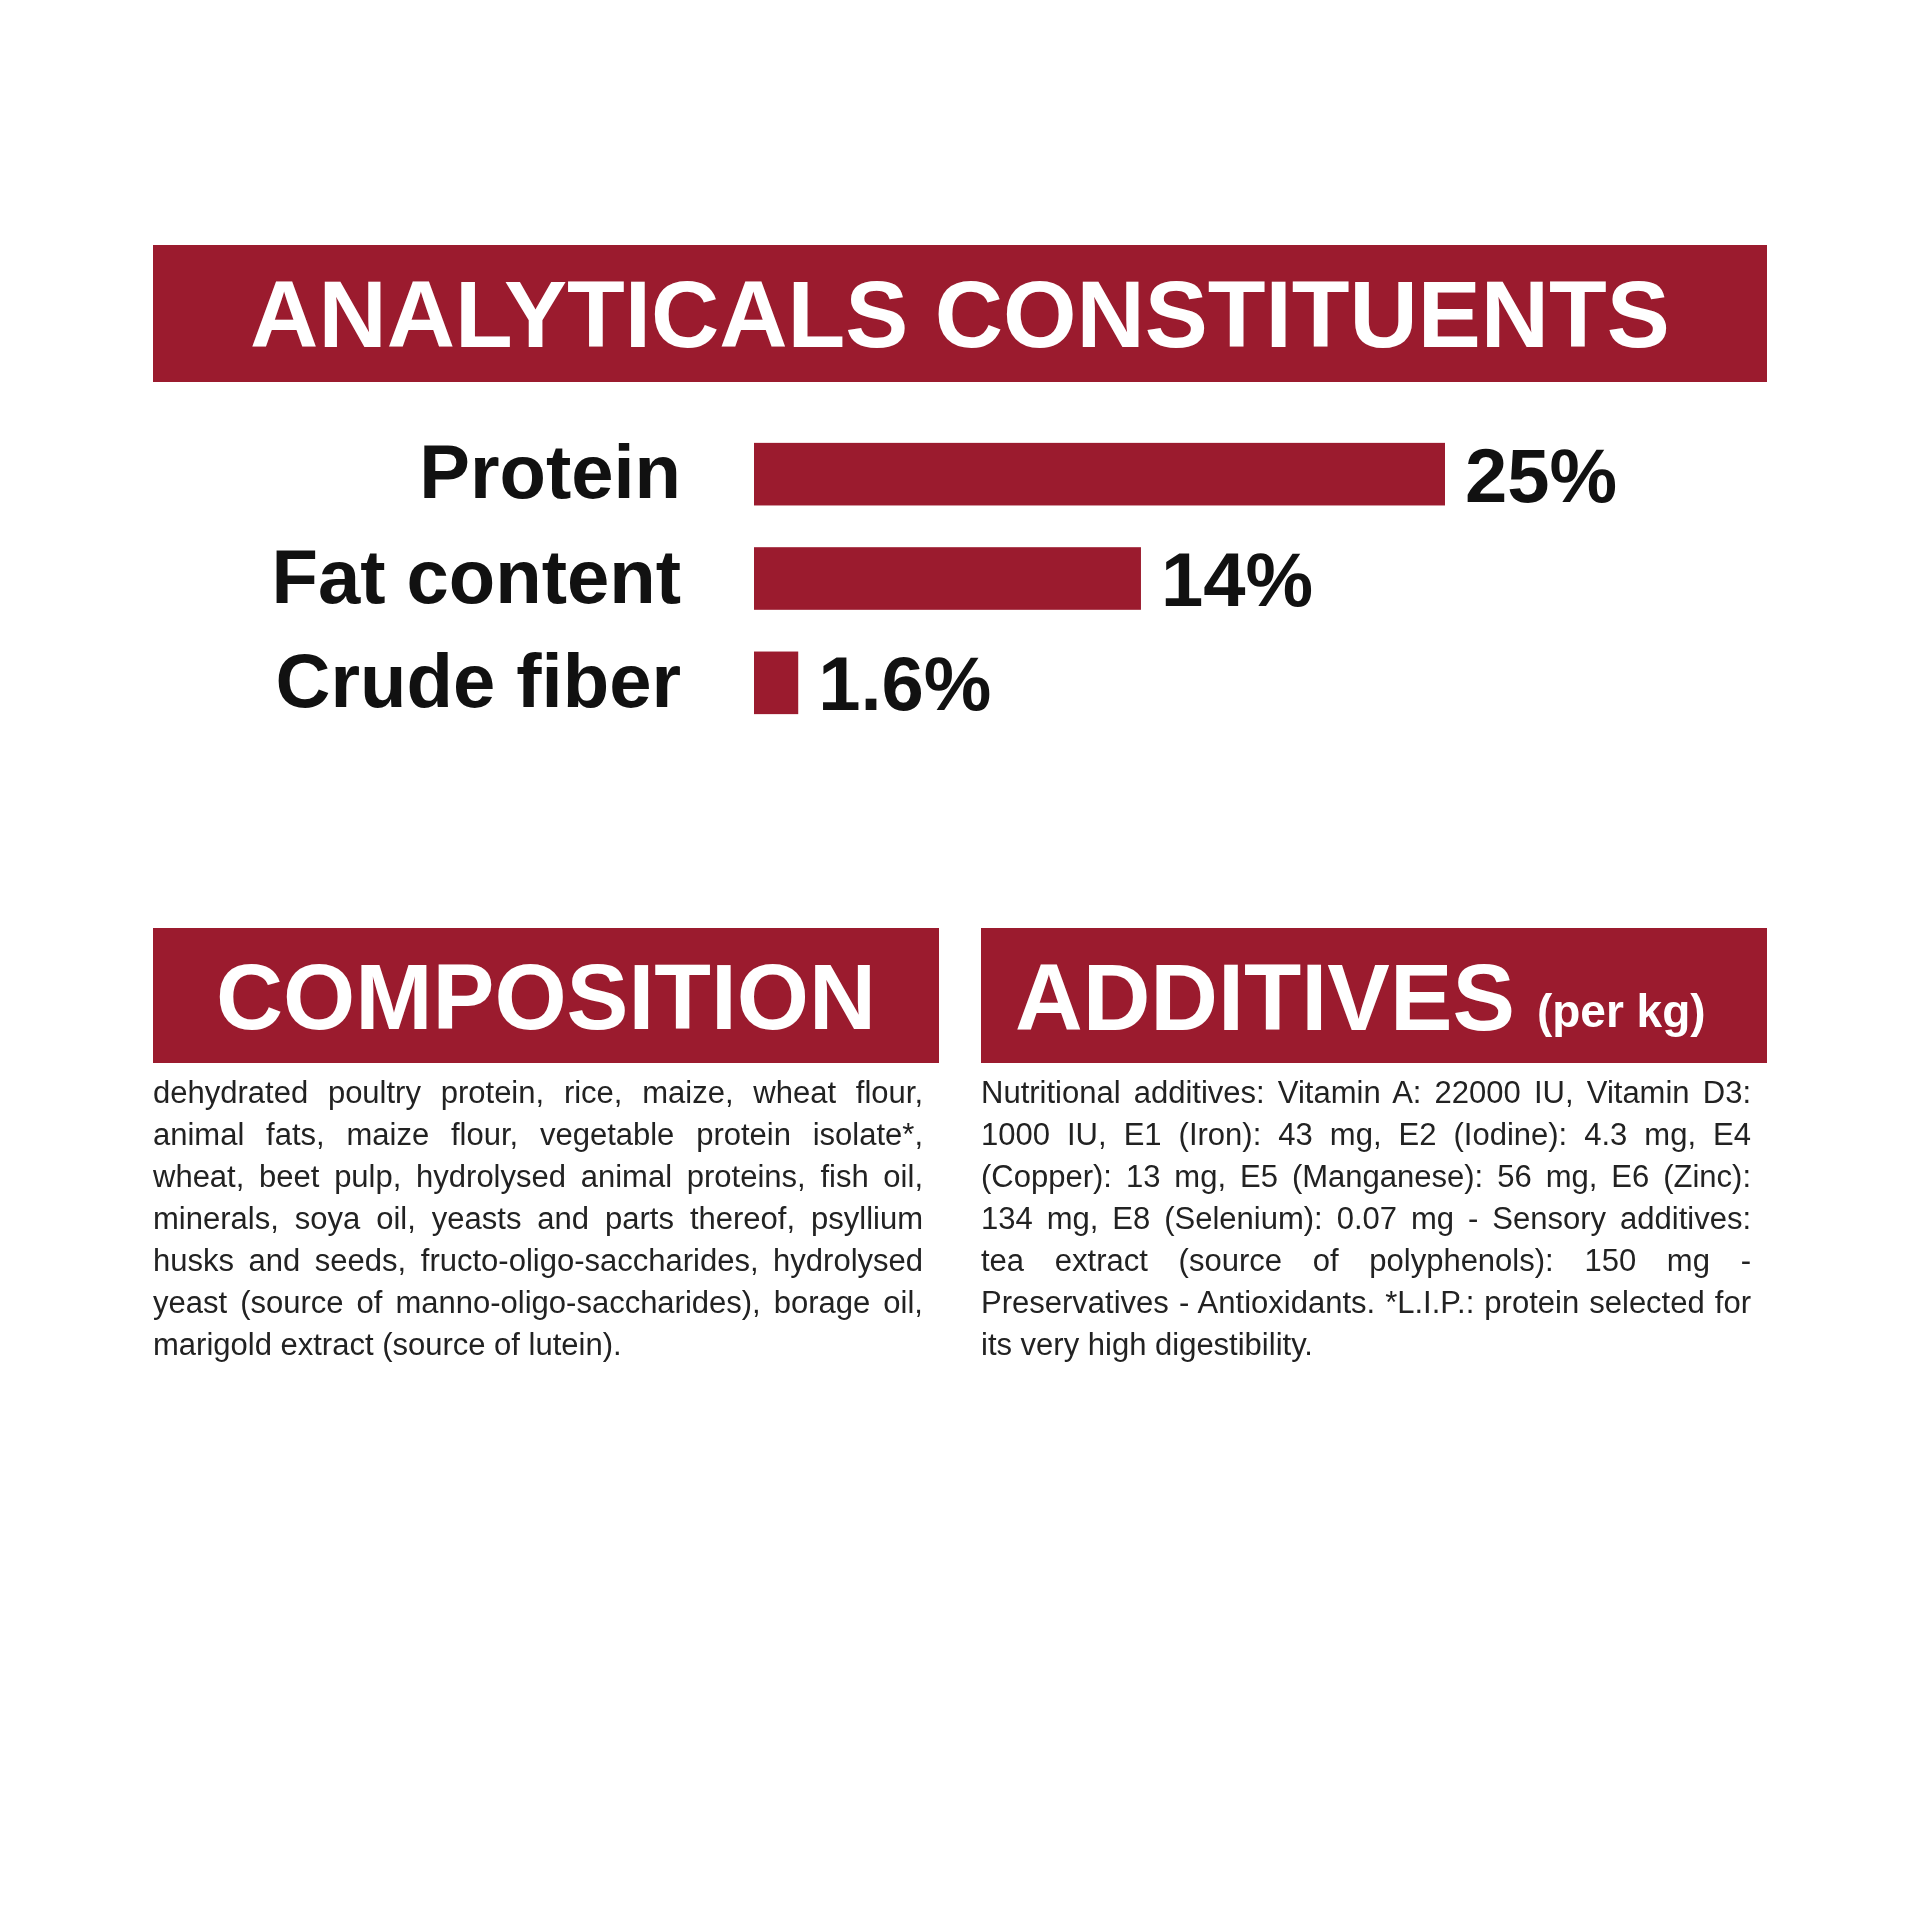 This screenshot has height=1920, width=1920. What do you see at coordinates (1237, 579) in the screenshot?
I see `data-label: 14%` at bounding box center [1237, 579].